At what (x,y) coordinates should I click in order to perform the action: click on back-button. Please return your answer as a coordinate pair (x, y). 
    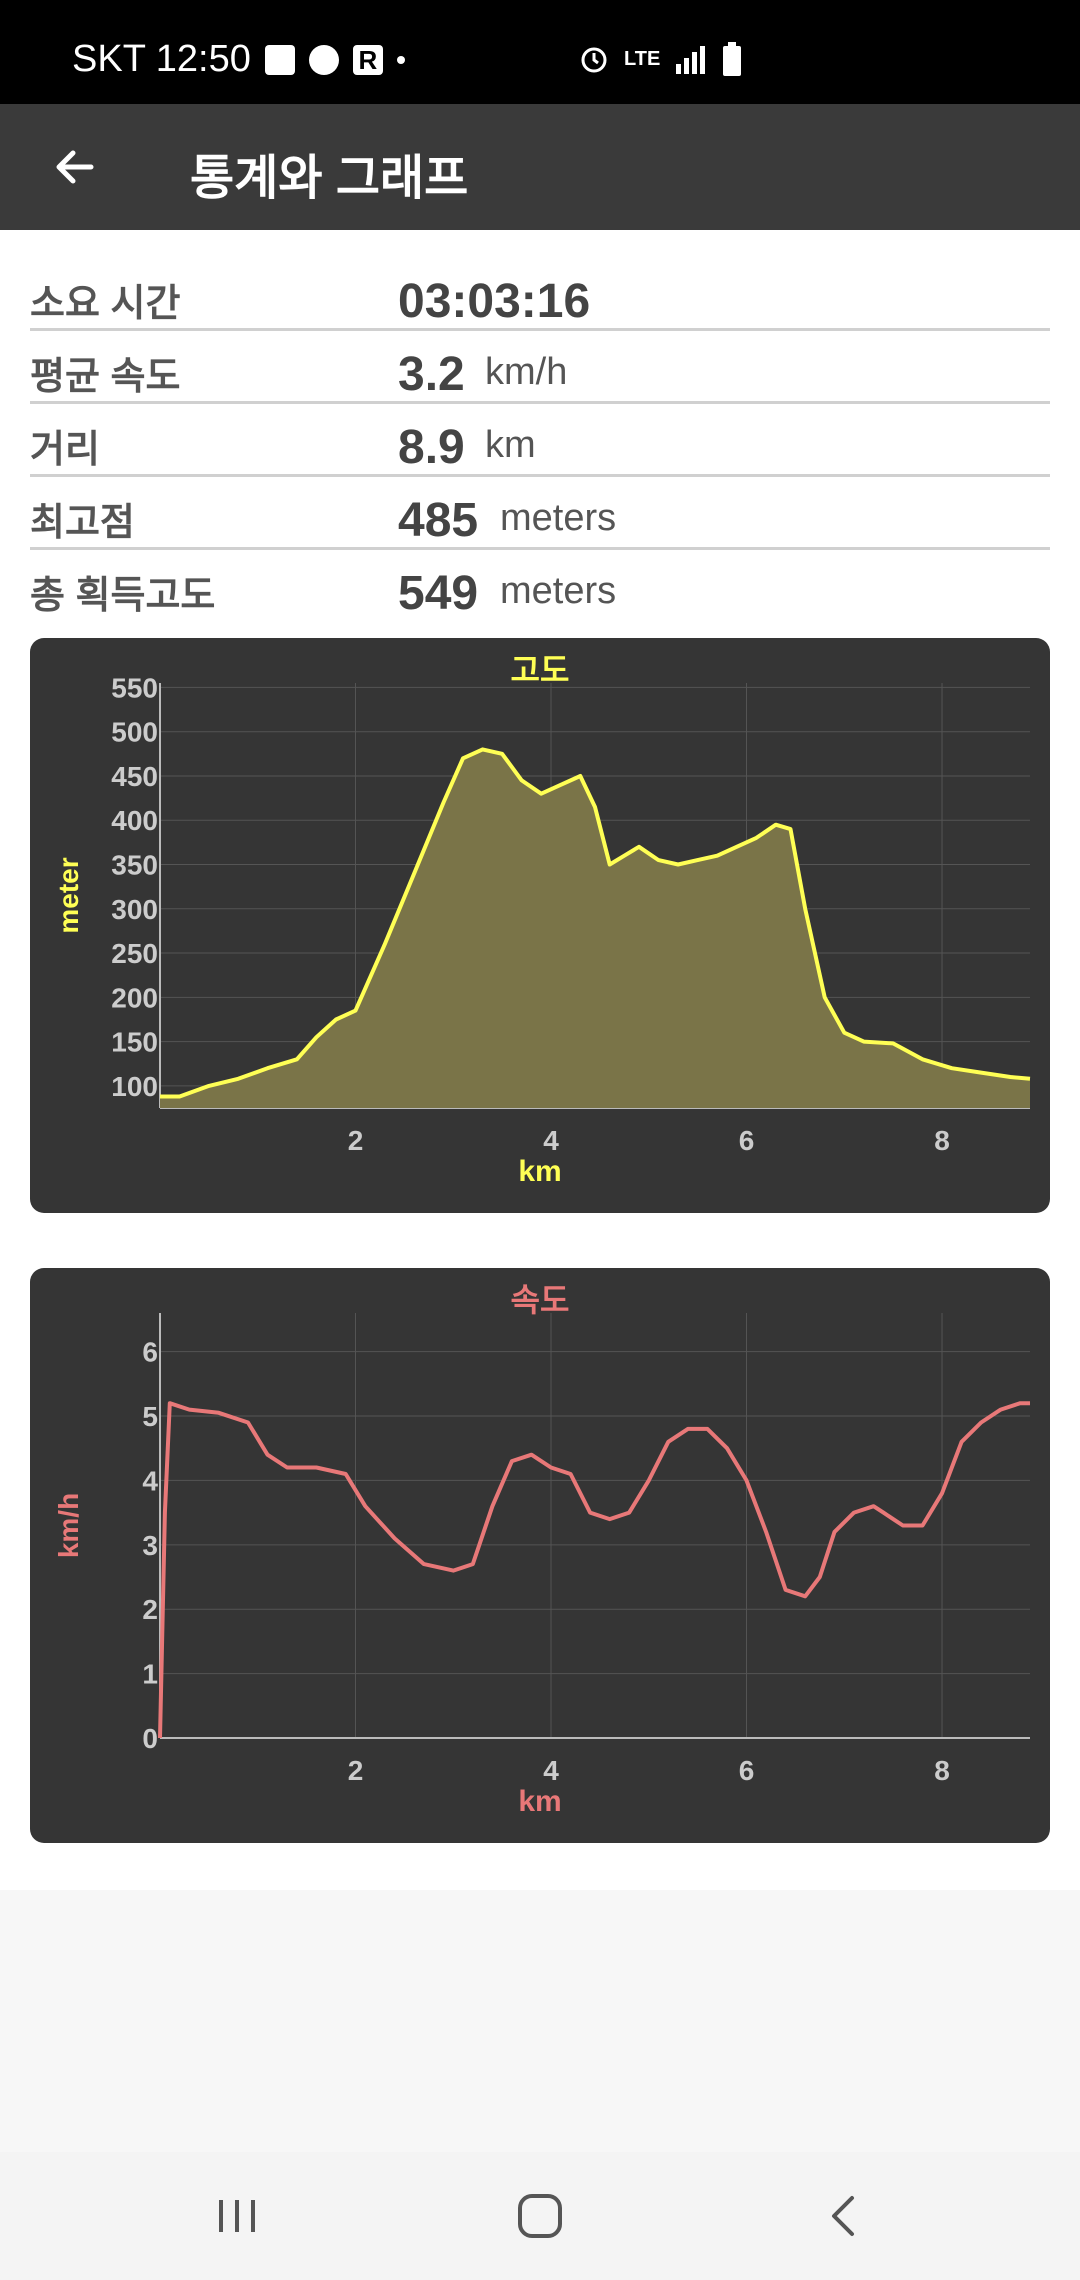
    Looking at the image, I should click on (75, 167).